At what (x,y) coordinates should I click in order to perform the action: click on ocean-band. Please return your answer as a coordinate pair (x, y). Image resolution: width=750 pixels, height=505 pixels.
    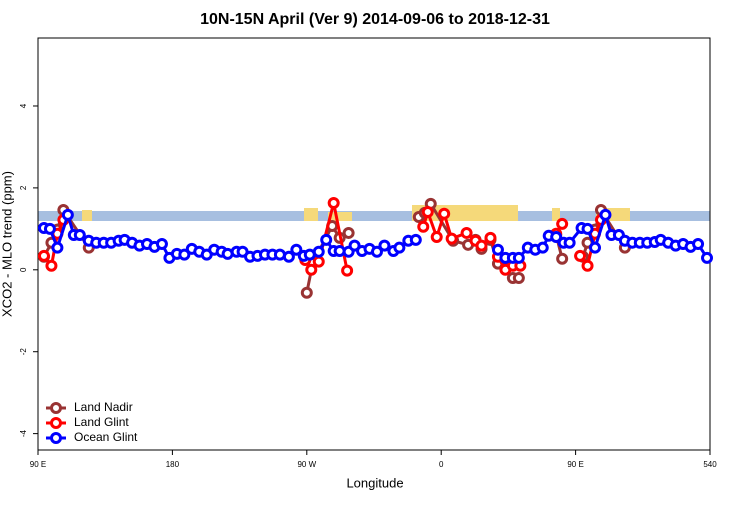
    Looking at the image, I should click on (374, 216).